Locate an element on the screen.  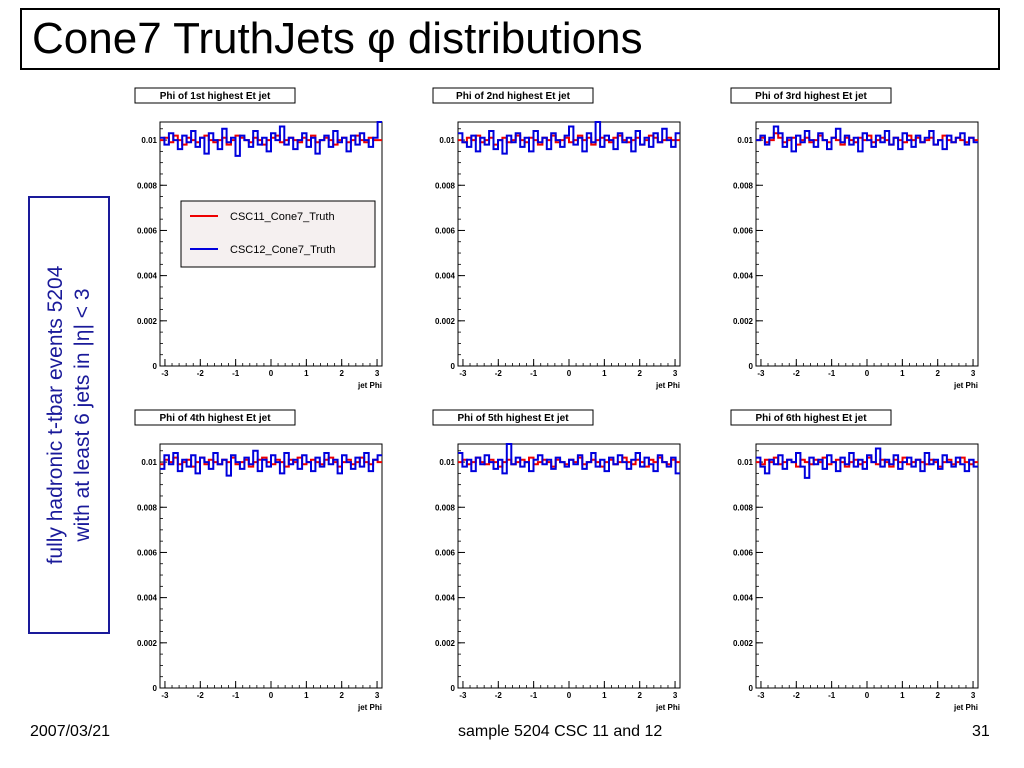
chart-title: Phi of 4th highest Et jet is located at coordinates (215, 418).